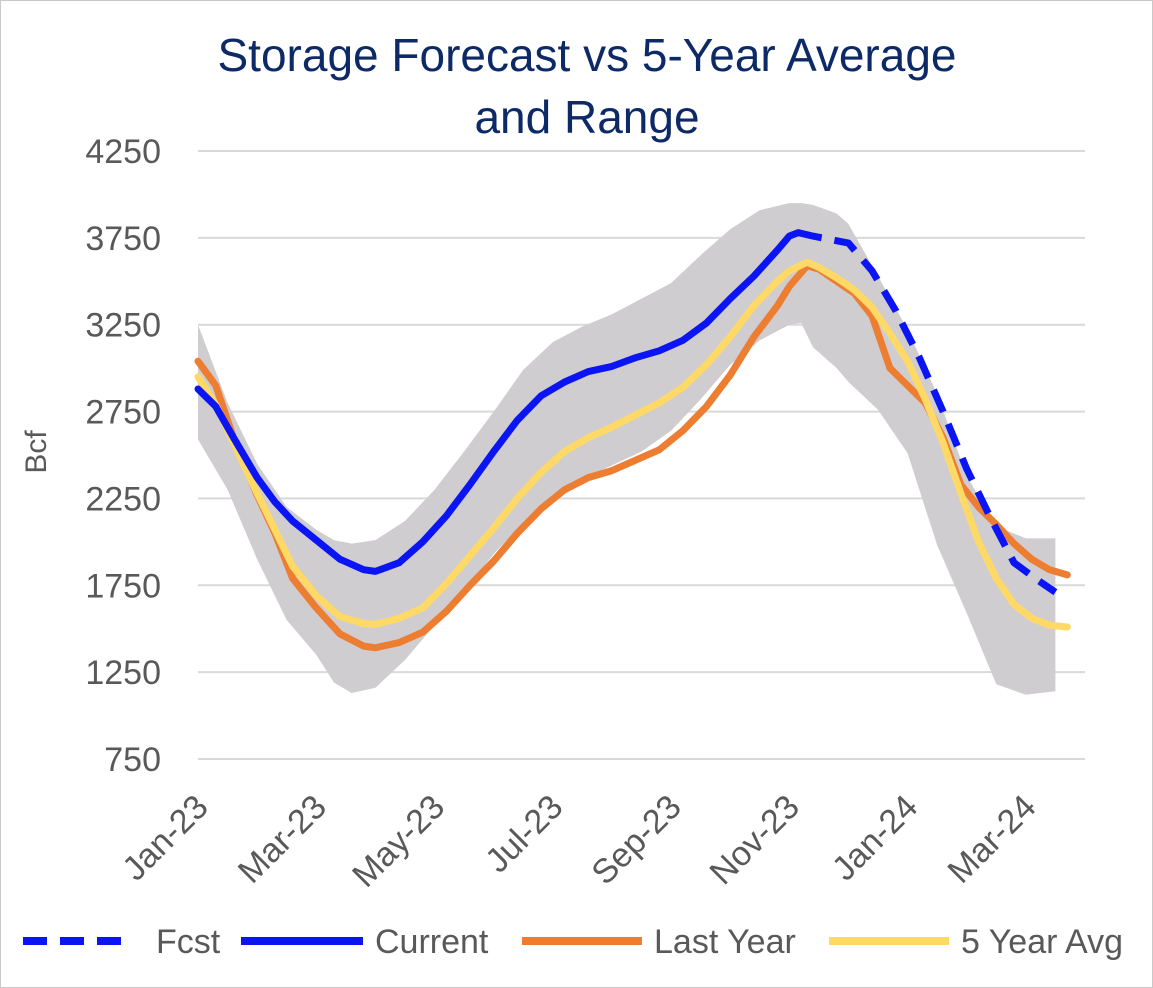 The height and width of the screenshot is (988, 1153). What do you see at coordinates (586, 117) in the screenshot?
I see `chart-title-line-2: and Range` at bounding box center [586, 117].